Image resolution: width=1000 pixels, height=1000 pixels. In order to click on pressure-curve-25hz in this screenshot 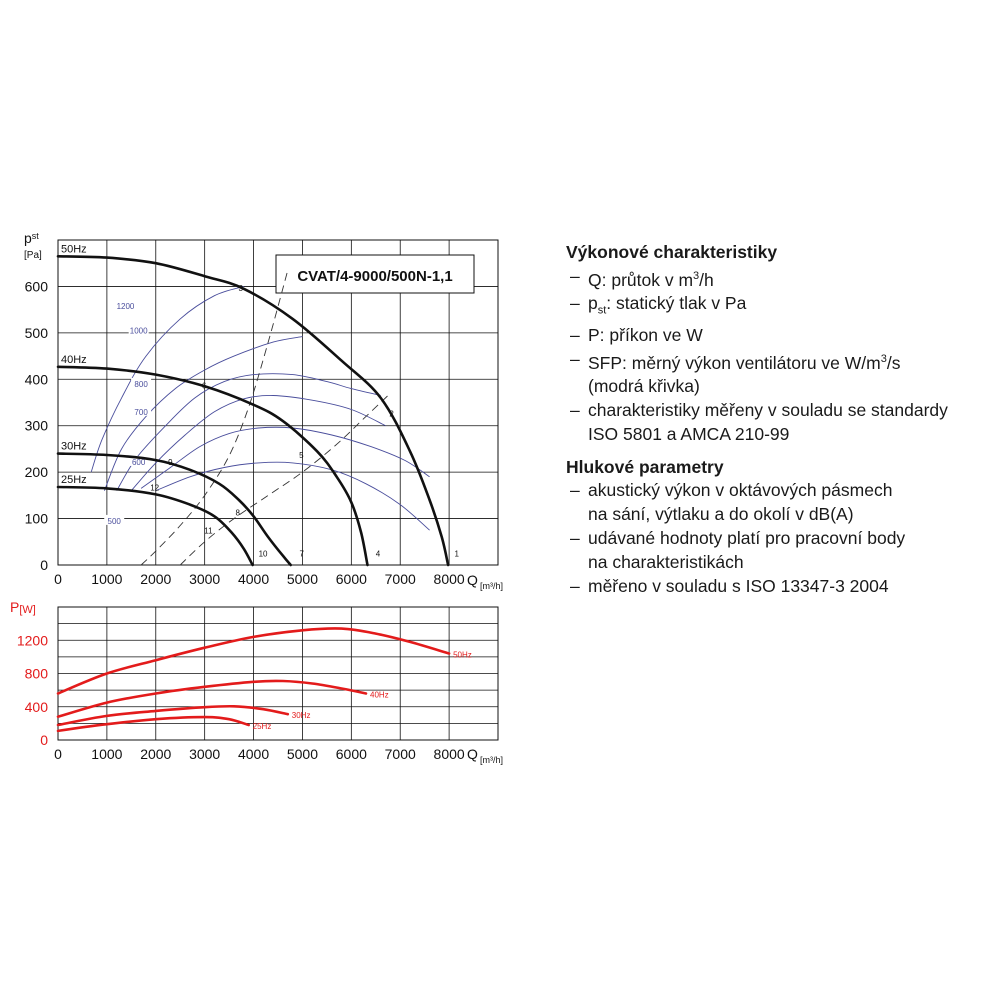, I will do `click(155, 526)`.